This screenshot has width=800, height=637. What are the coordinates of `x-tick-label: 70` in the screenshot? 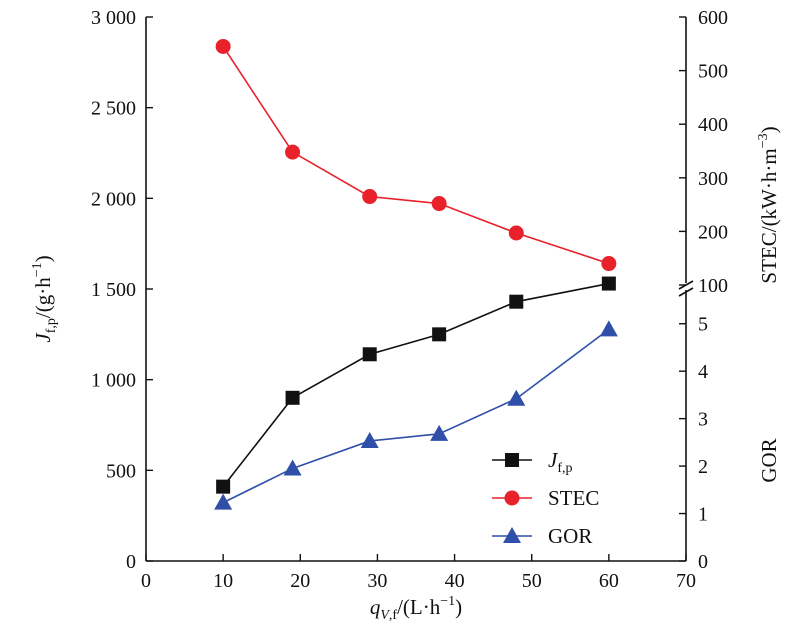 It's located at (686, 581).